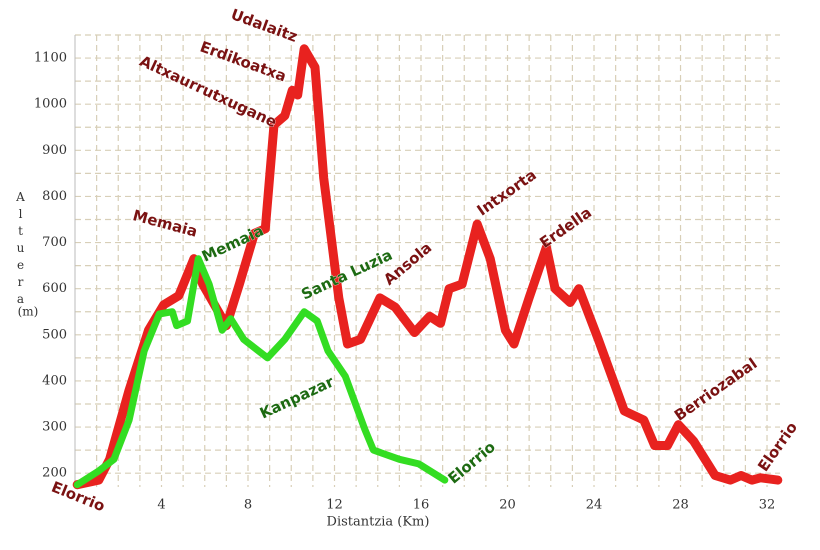  I want to click on x-tick-label: 20, so click(507, 505).